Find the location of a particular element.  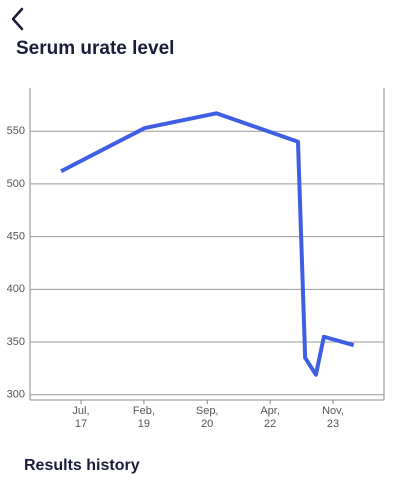

y-tick-label: 450 is located at coordinates (16, 237).